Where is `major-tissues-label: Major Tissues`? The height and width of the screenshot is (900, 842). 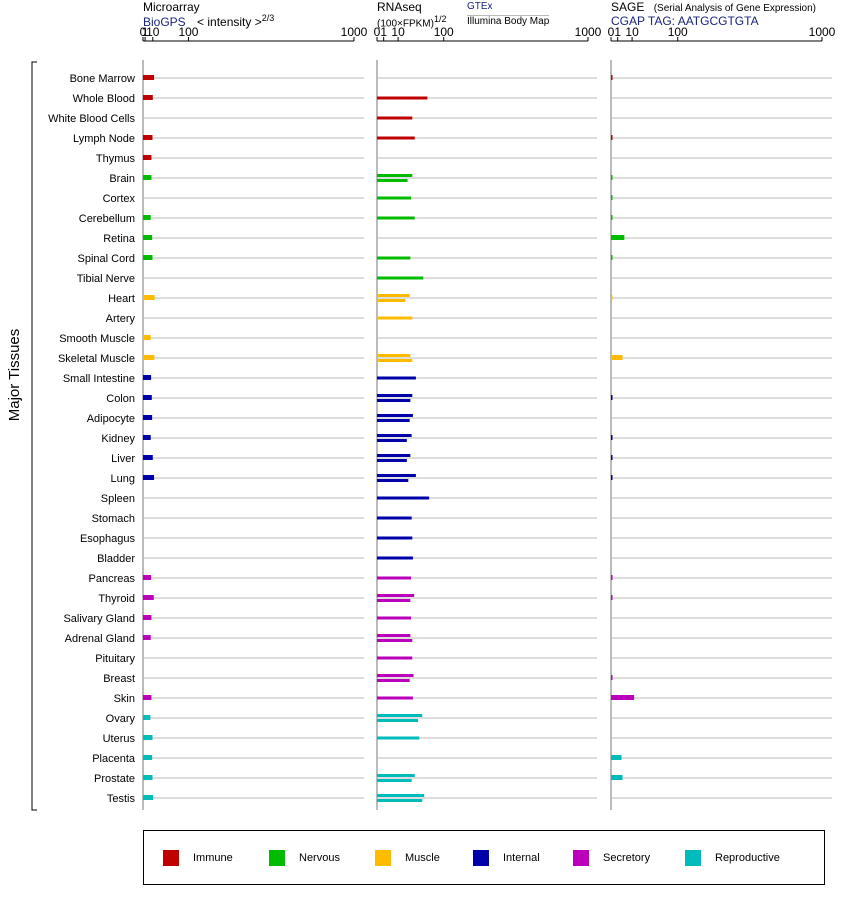 major-tissues-label: Major Tissues is located at coordinates (14, 375).